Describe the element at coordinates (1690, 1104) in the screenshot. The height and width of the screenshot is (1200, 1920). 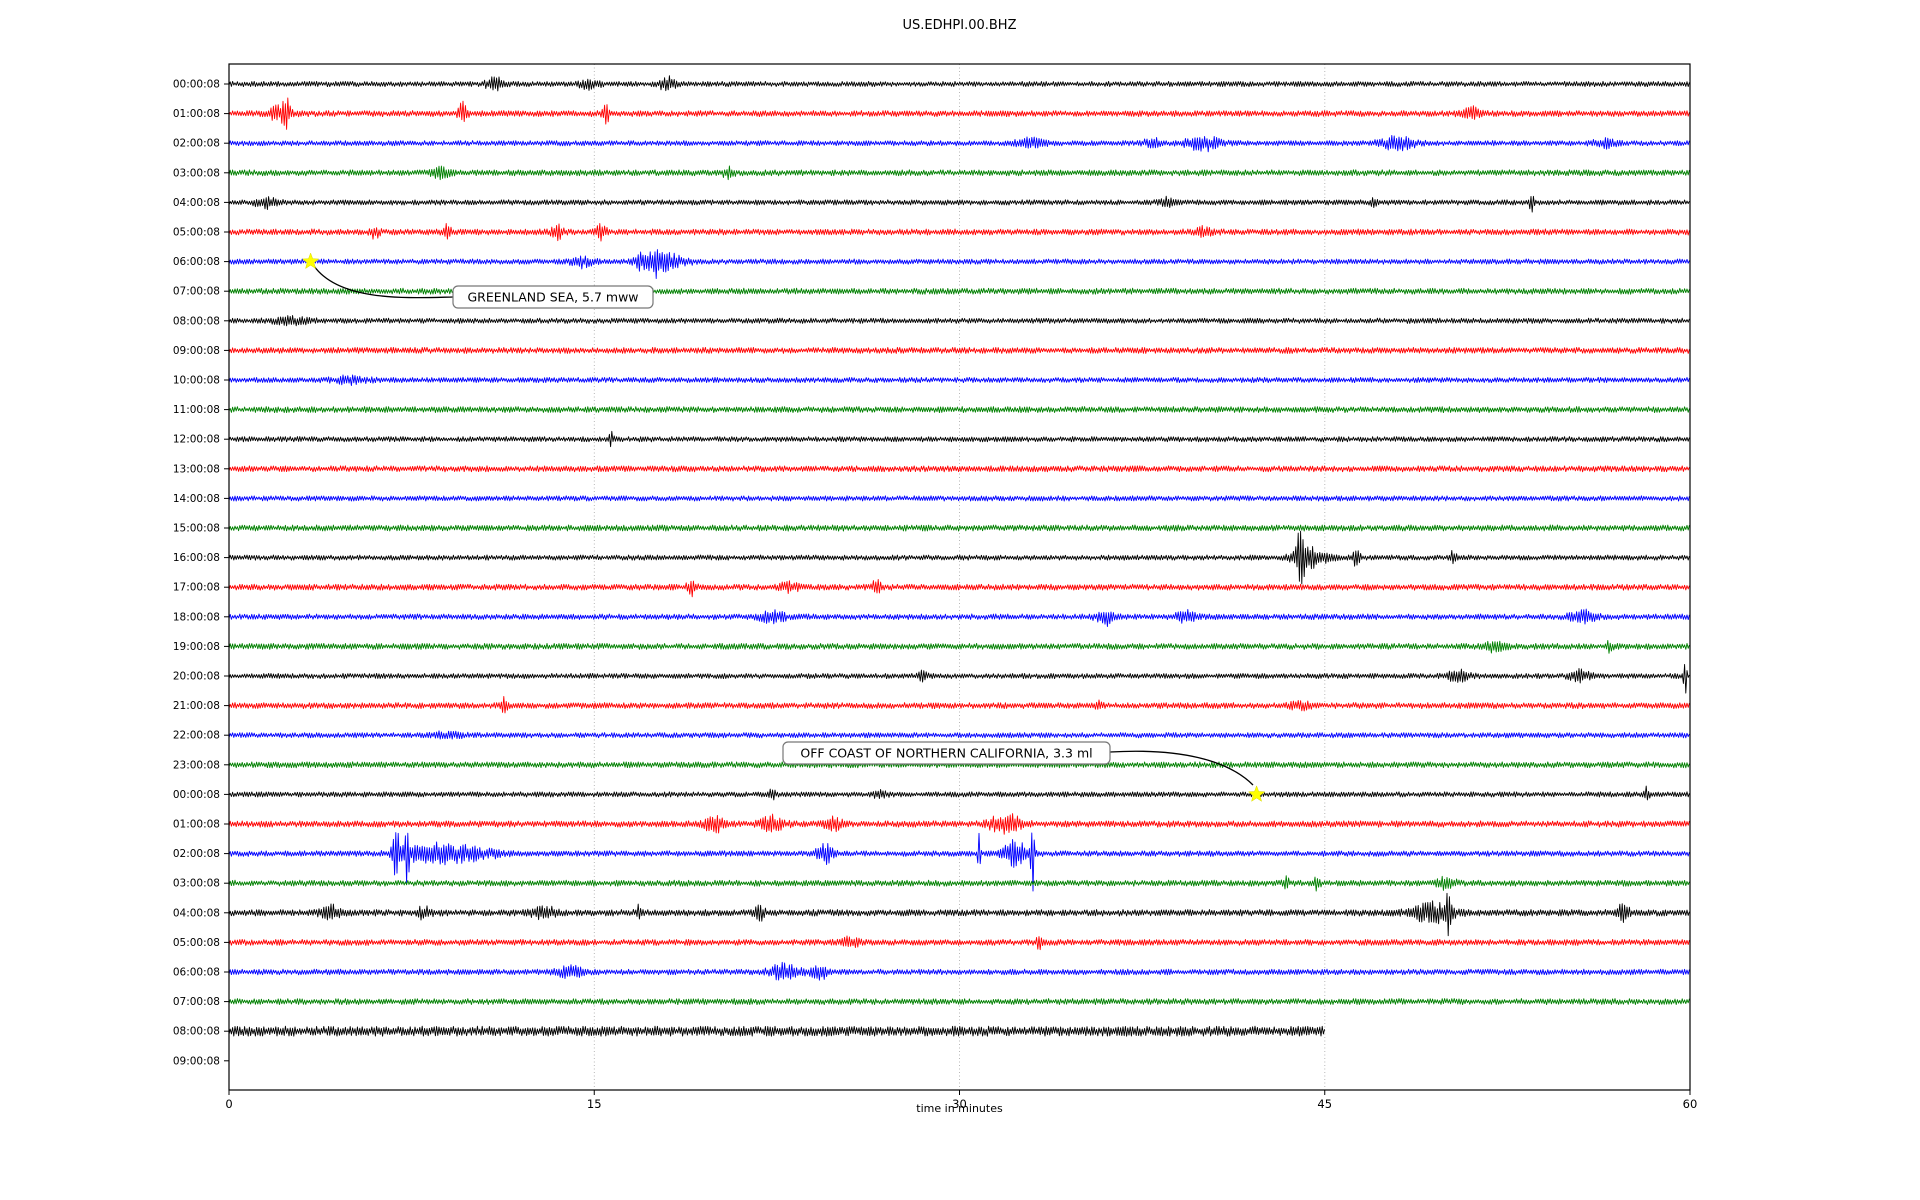
I see `x-tick-label: 60` at that location.